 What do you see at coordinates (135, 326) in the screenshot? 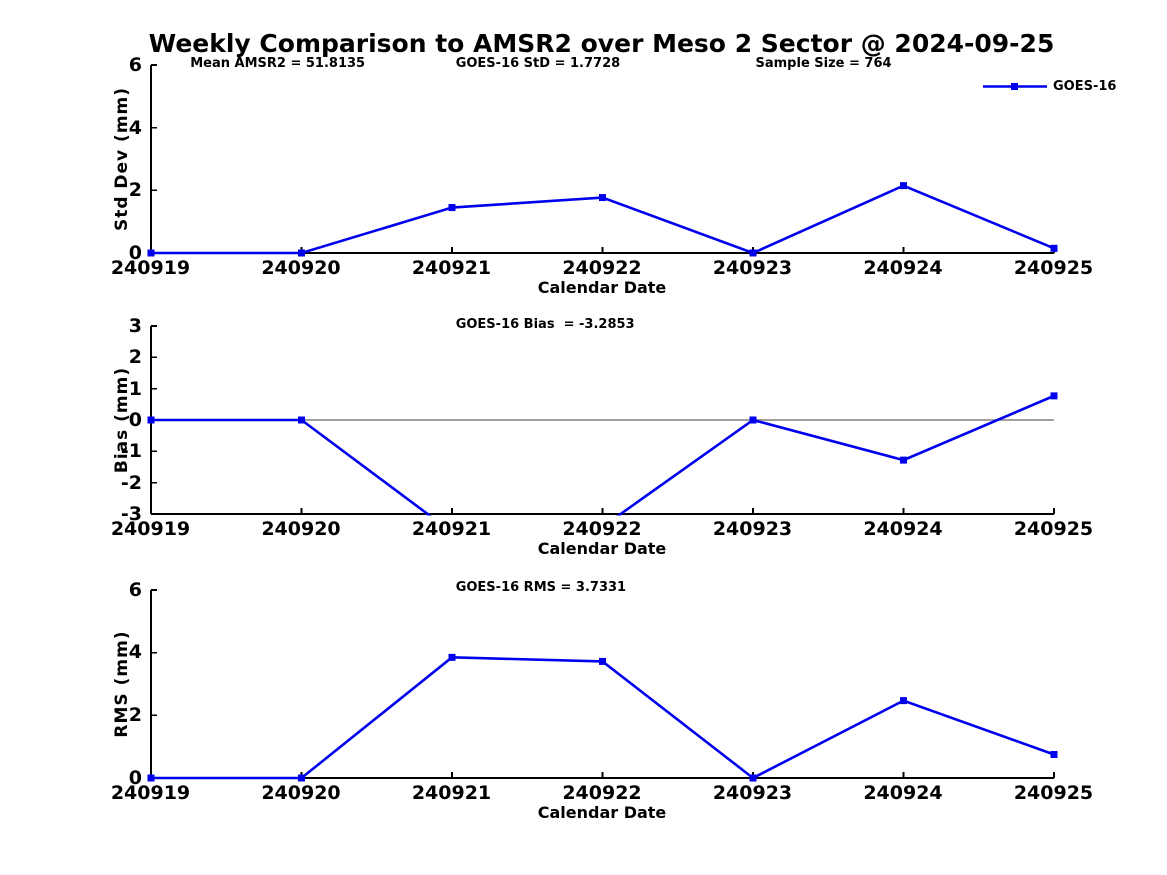
I see `y-tick-label: 3` at bounding box center [135, 326].